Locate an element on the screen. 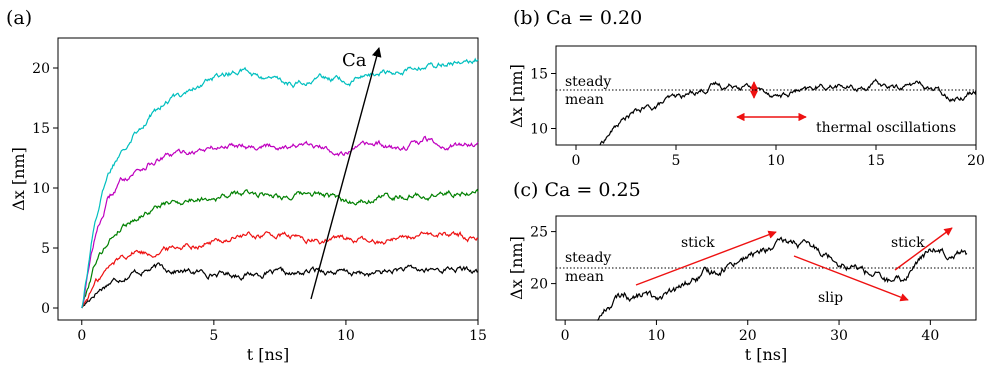  y-tick-label: 0 is located at coordinates (45, 309).